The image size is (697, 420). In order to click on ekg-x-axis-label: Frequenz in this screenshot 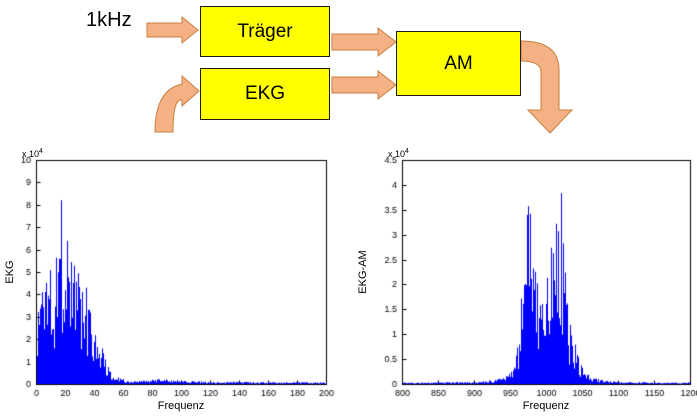, I will do `click(181, 406)`.